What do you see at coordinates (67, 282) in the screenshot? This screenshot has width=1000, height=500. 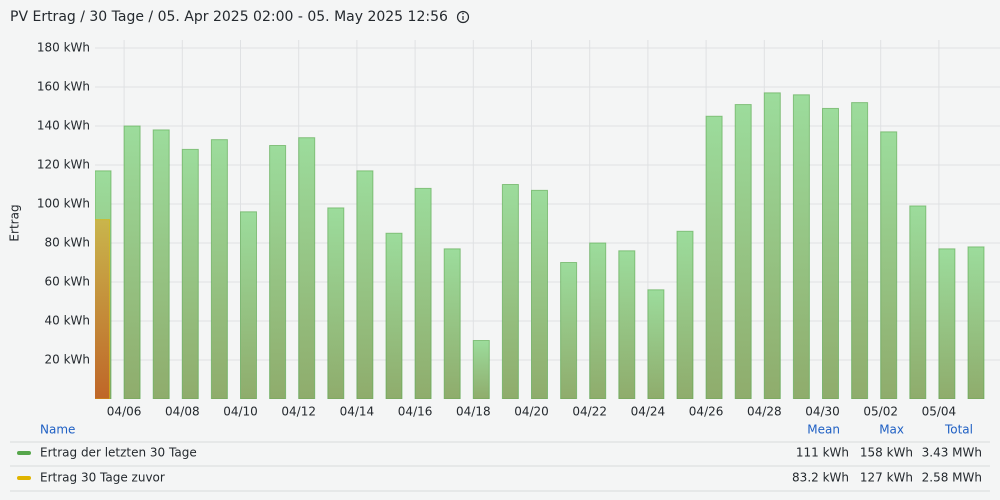 I see `y-tick-label: 60 kWh` at bounding box center [67, 282].